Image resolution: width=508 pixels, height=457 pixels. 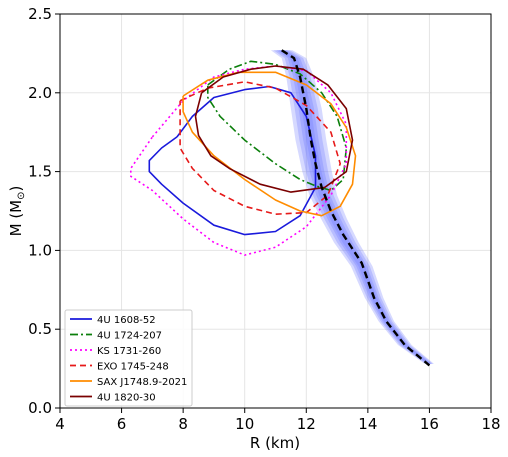 I want to click on y-axis-label: M (M⊙), so click(x=17, y=211).